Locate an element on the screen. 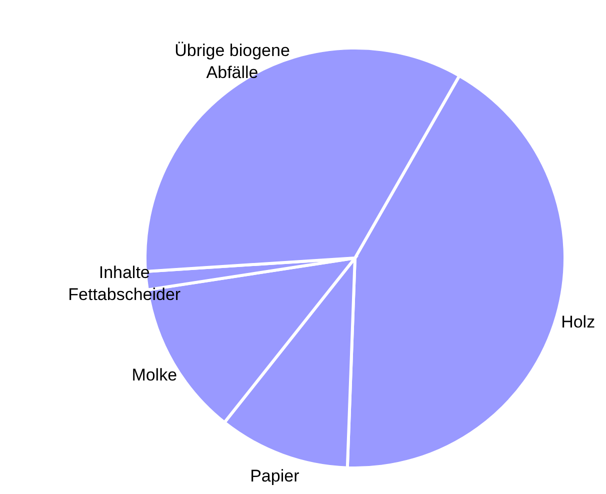 Image resolution: width=606 pixels, height=494 pixels. slice-label: Inhalte Fettabscheider is located at coordinates (124, 283).